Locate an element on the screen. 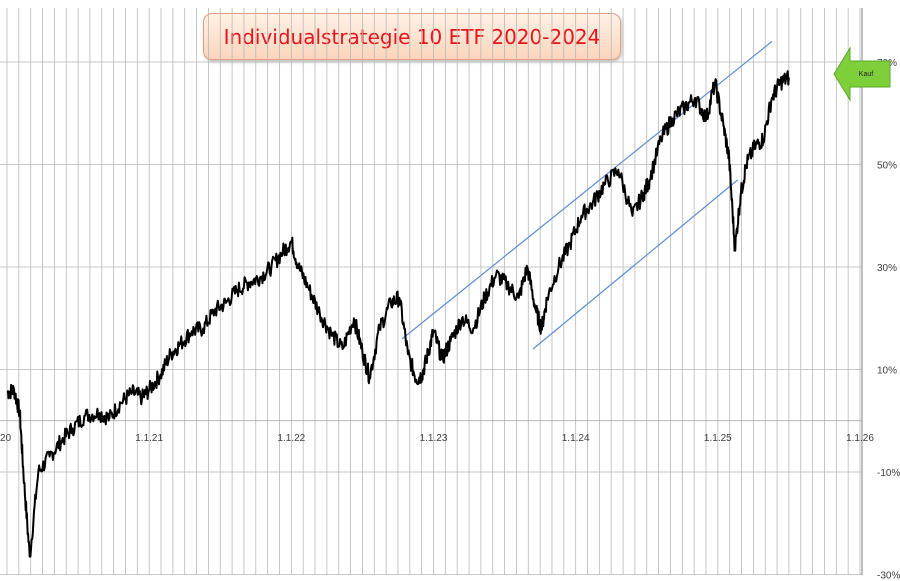 This screenshot has height=581, width=900. x-tick-label: 1.1.26 is located at coordinates (860, 438).